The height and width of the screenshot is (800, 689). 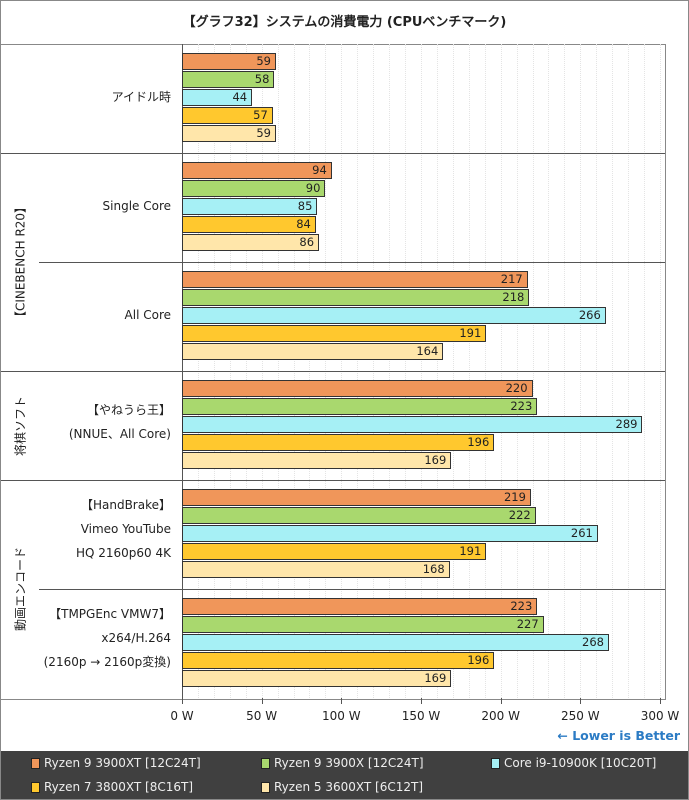 What do you see at coordinates (147, 314) in the screenshot?
I see `category-label-line: All Core` at bounding box center [147, 314].